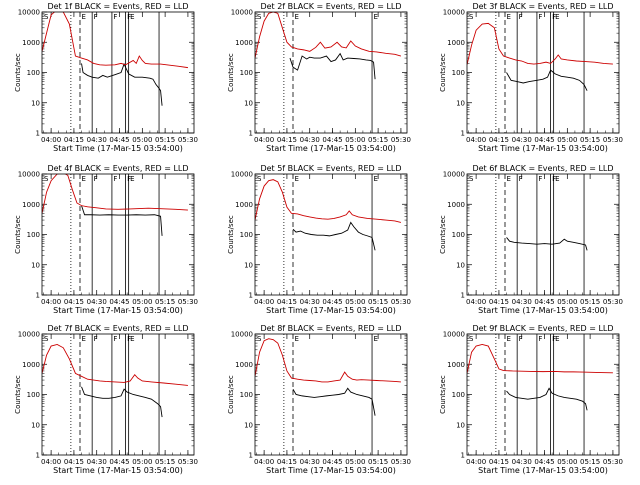 This screenshot has width=640, height=485. What do you see at coordinates (542, 328) in the screenshot?
I see `panel-title: Det 9f BLACK = Events, RED = LLD` at bounding box center [542, 328].